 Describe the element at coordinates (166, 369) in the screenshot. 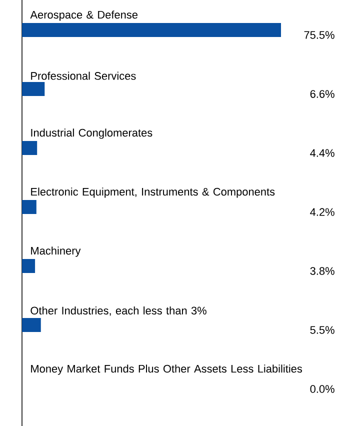

I see `y-tick-label: Money Market Funds Plus Other Assets Less Liabilities` at that location.